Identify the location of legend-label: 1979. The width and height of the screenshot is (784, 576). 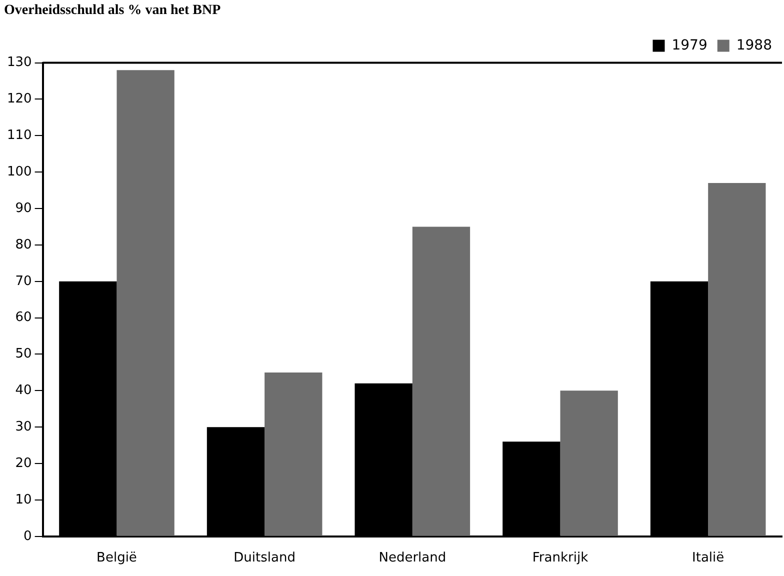
(690, 45).